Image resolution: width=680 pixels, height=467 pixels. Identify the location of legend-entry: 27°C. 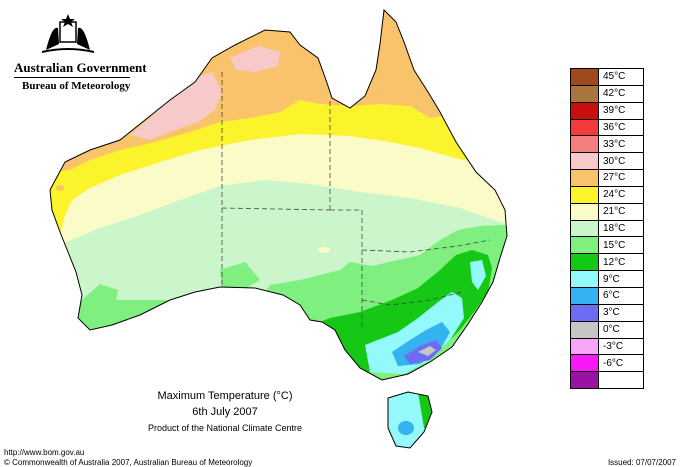
(607, 178).